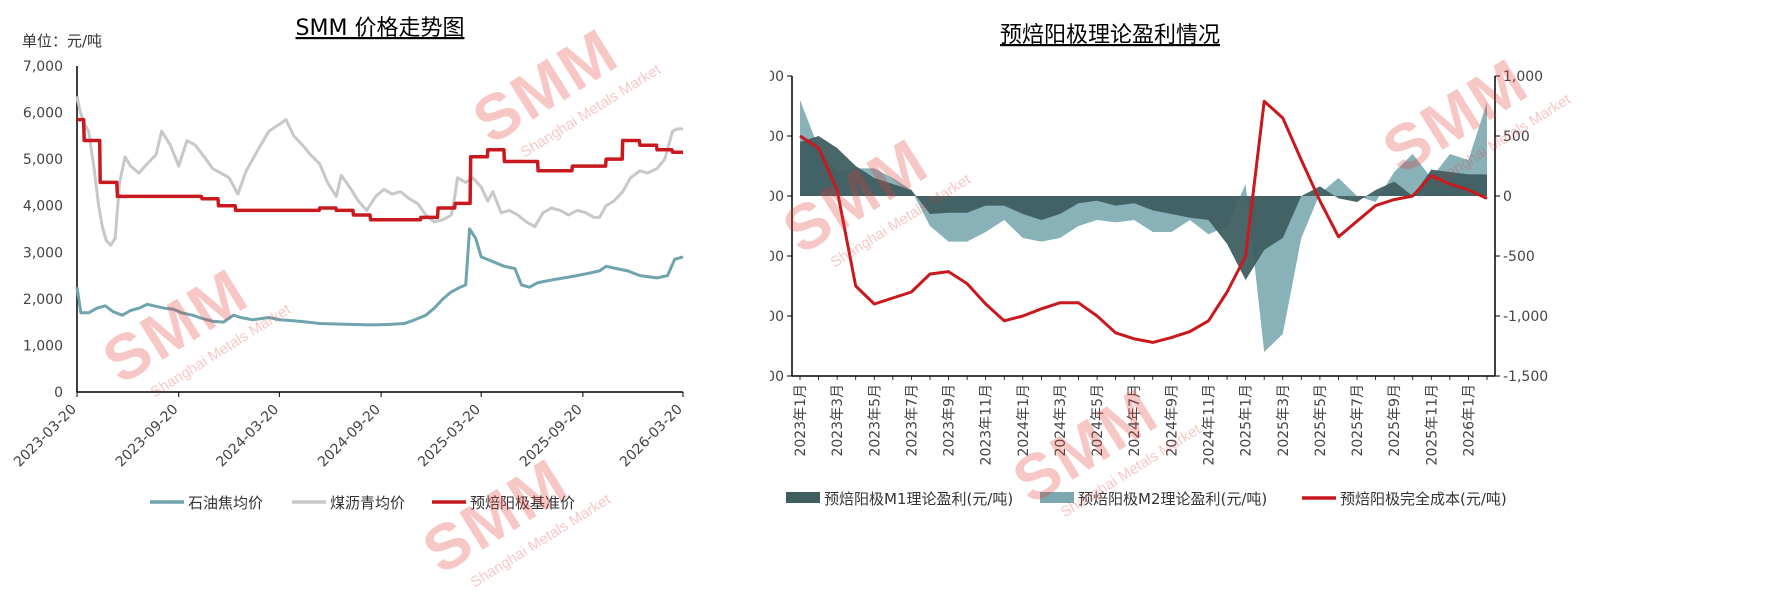  What do you see at coordinates (777, 317) in the screenshot?
I see `y-tick-label-left: 4,000` at bounding box center [777, 317].